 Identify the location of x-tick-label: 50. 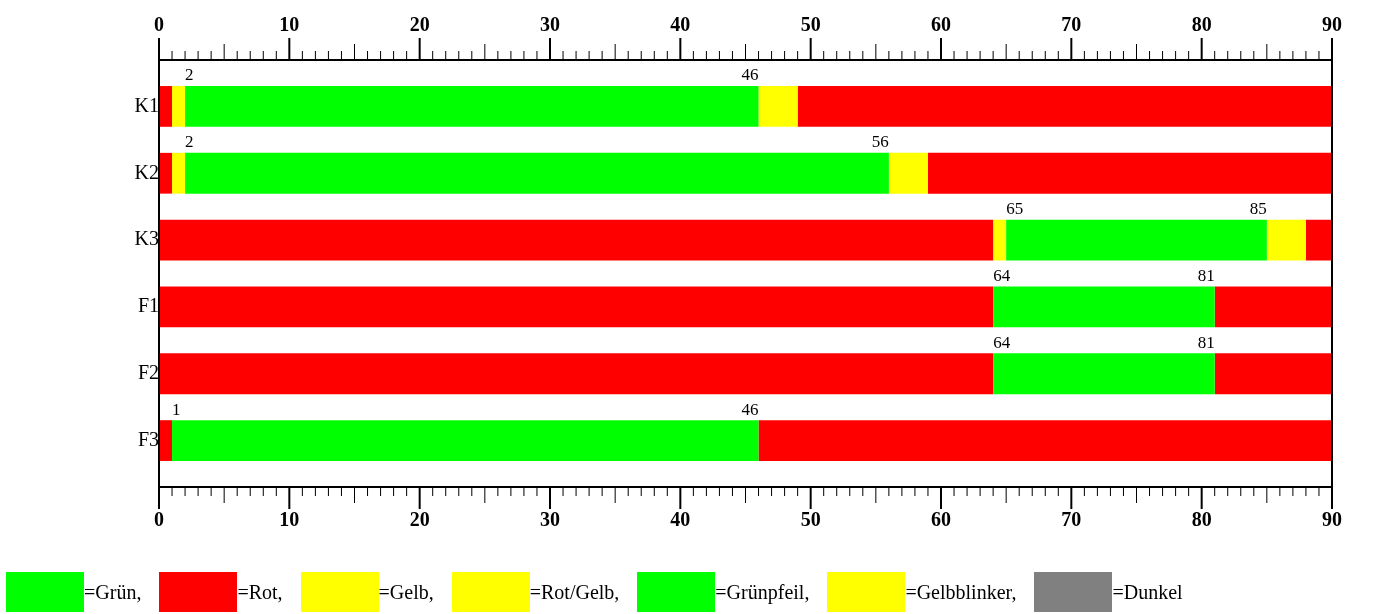
(810, 519).